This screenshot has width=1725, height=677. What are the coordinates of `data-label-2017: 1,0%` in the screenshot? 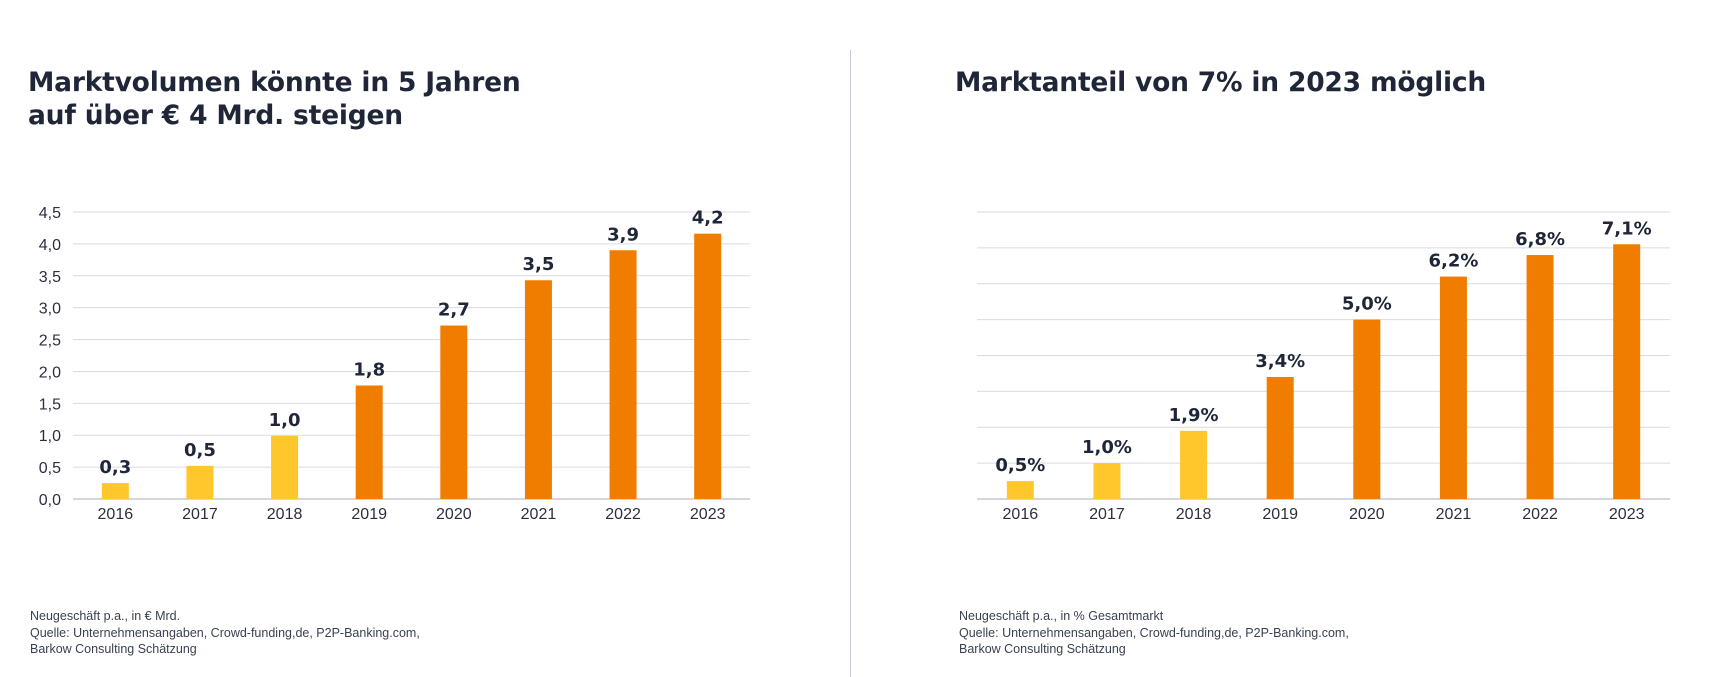 It's located at (1107, 447).